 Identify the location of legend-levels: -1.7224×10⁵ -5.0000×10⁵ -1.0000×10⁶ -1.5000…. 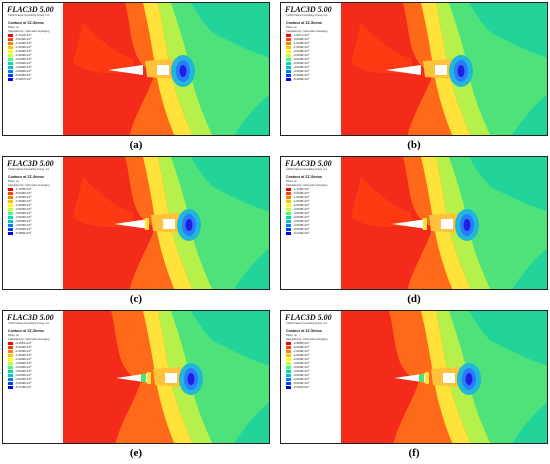
(35, 57).